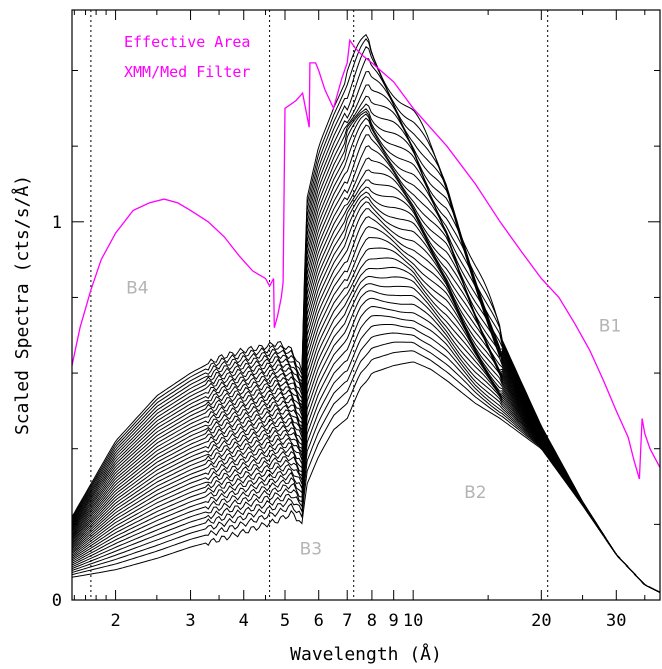 The height and width of the screenshot is (669, 662). What do you see at coordinates (22, 305) in the screenshot?
I see `y-axis-label: Scaled Spectra (cts/s/Å)` at bounding box center [22, 305].